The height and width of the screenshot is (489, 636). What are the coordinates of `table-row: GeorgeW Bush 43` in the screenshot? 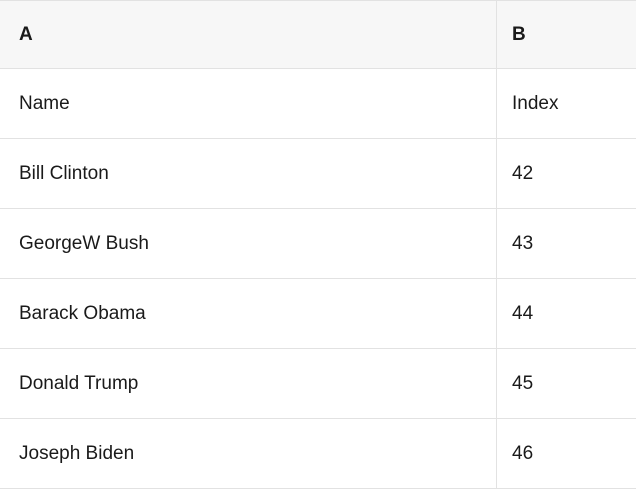 It's located at (318, 244).